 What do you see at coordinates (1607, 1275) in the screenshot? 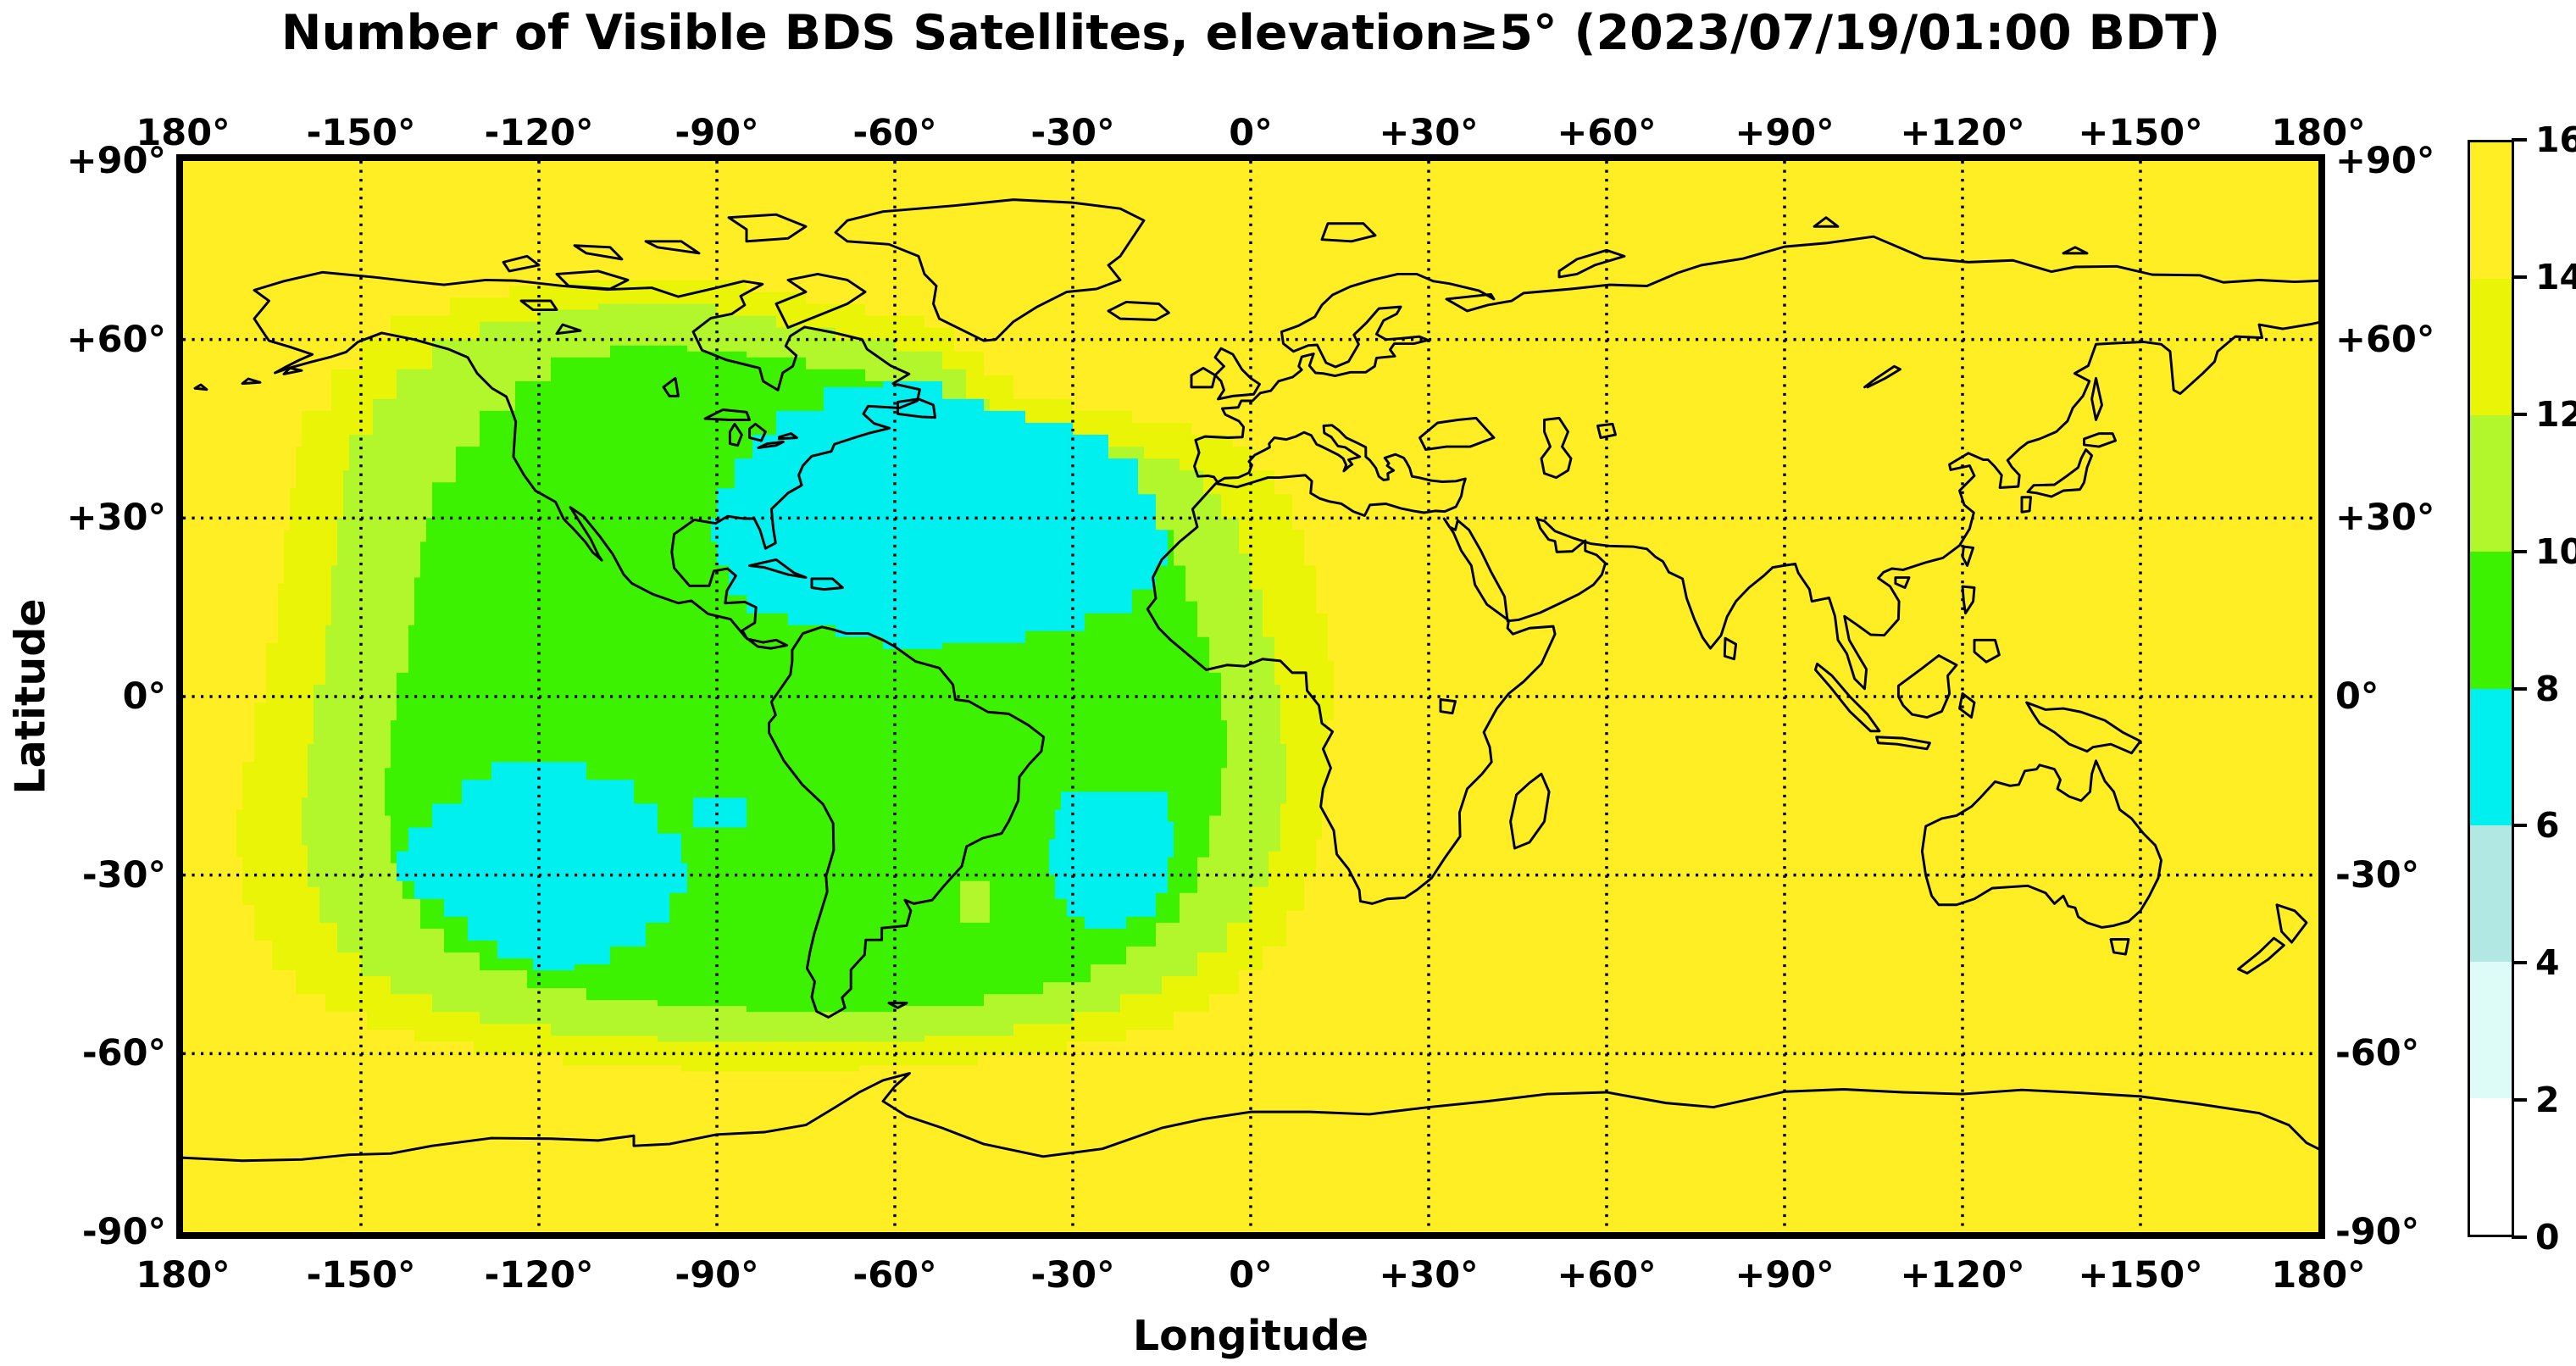
I see `lon-tick-label-bottom: +60°` at bounding box center [1607, 1275].